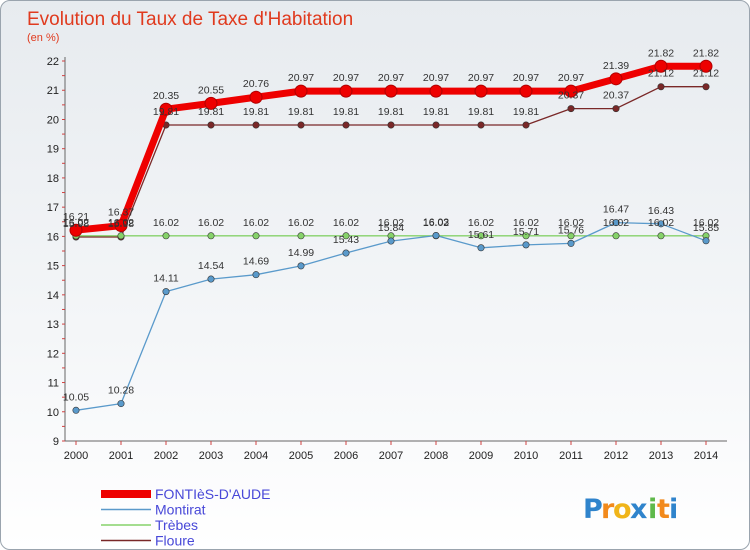  What do you see at coordinates (53, 413) in the screenshot?
I see `y-tick-label: 10` at bounding box center [53, 413].